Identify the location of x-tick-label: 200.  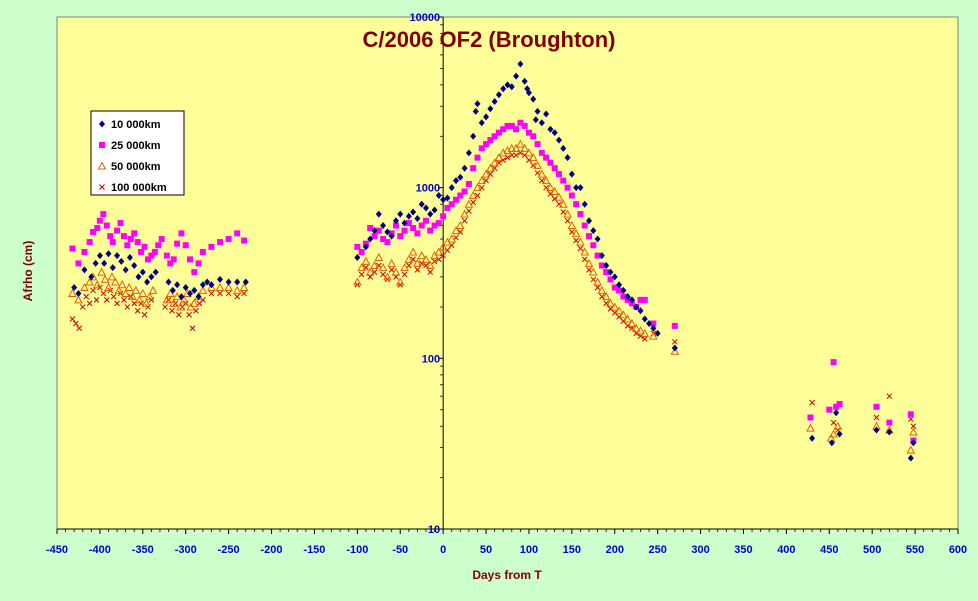
(615, 550).